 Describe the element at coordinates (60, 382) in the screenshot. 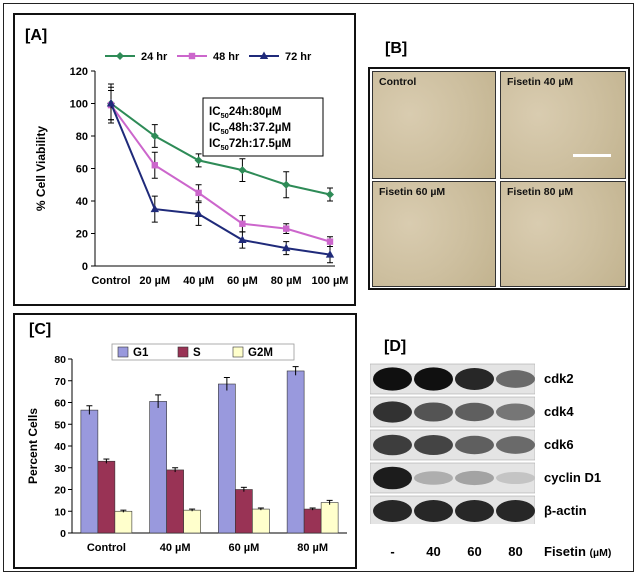

I see `y-tick-label: 70` at that location.